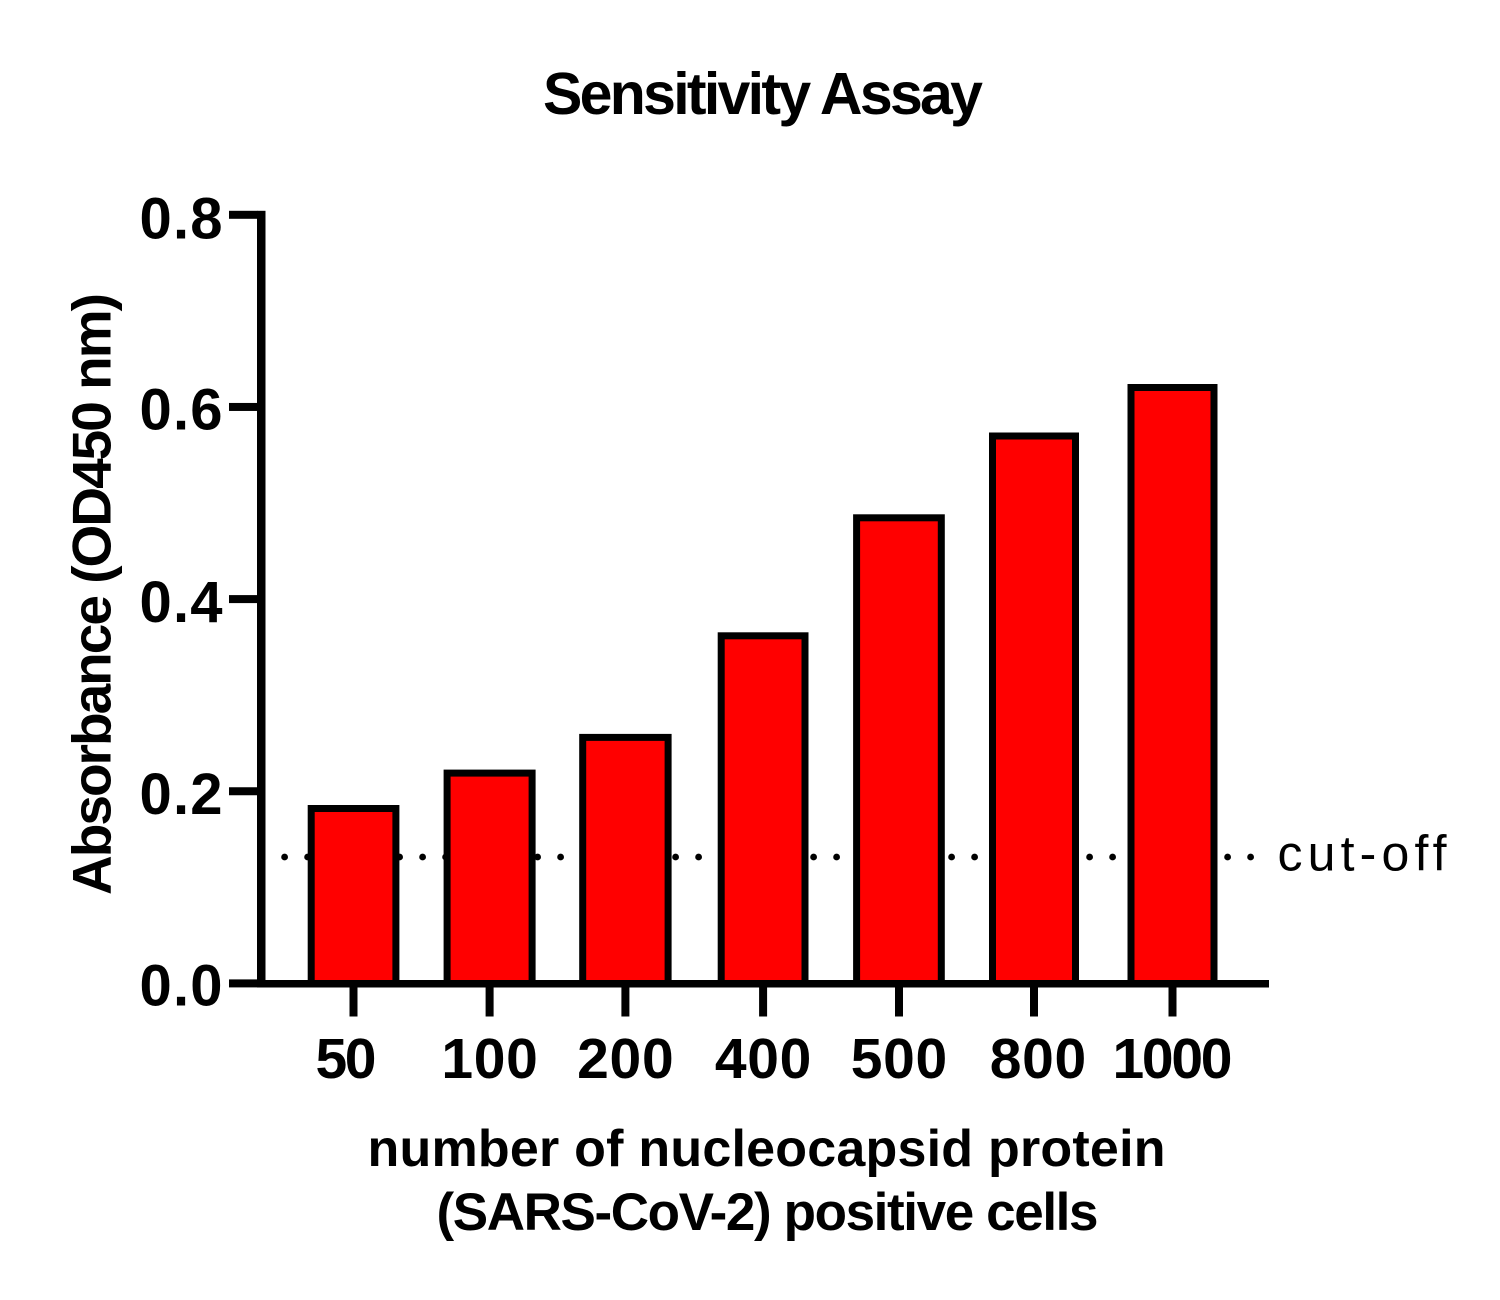 The height and width of the screenshot is (1300, 1500). I want to click on svg-text: 50, so click(346, 1059).